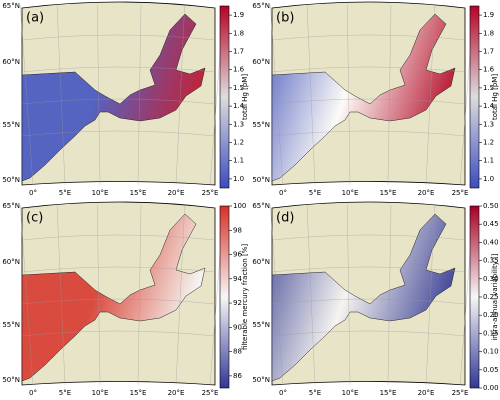 This screenshot has height=400, width=500. I want to click on colorbar-tick-label: 90, so click(237, 327).